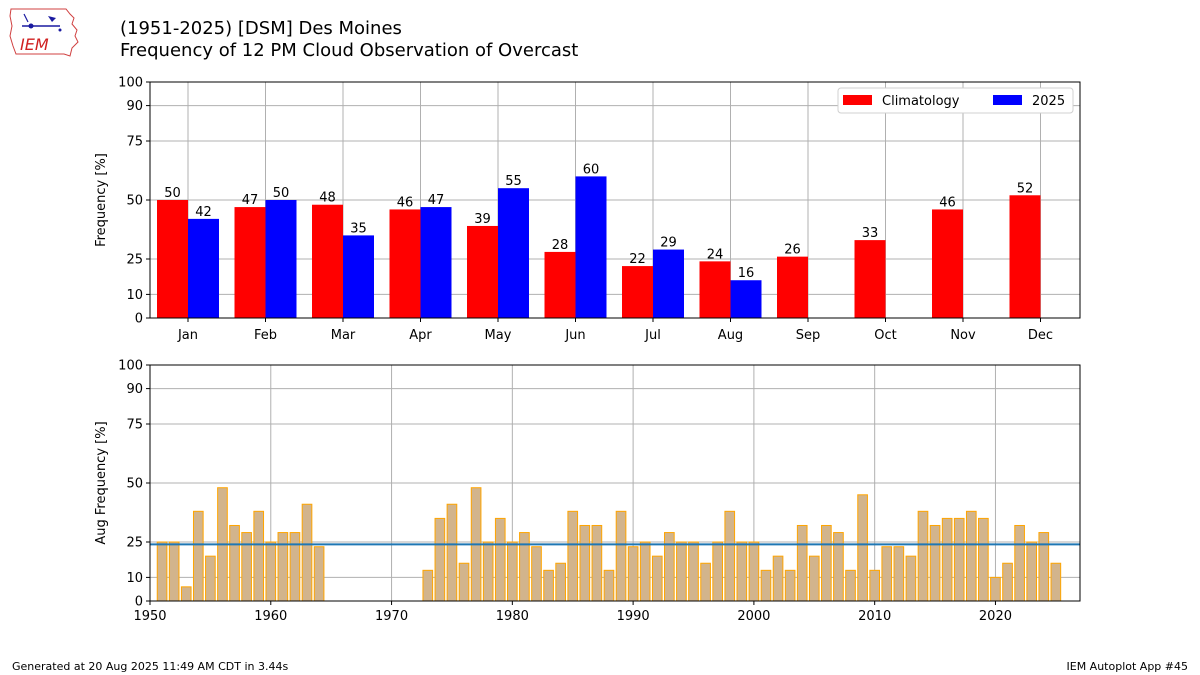 The width and height of the screenshot is (1200, 675). Describe the element at coordinates (391, 616) in the screenshot. I see `x-tick-label: 1970` at that location.